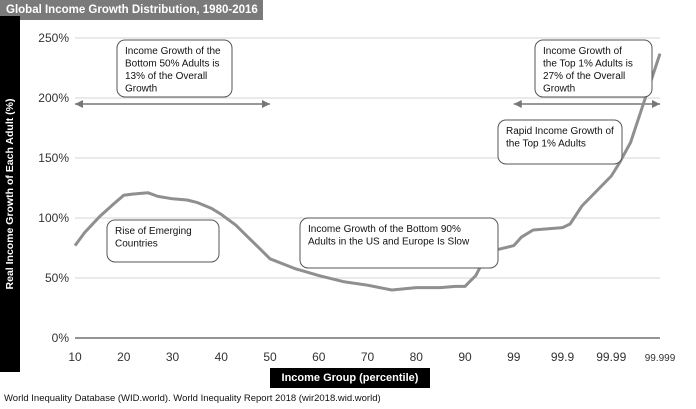 The image size is (696, 409). I want to click on y-tick-label: 200%, so click(53, 98).